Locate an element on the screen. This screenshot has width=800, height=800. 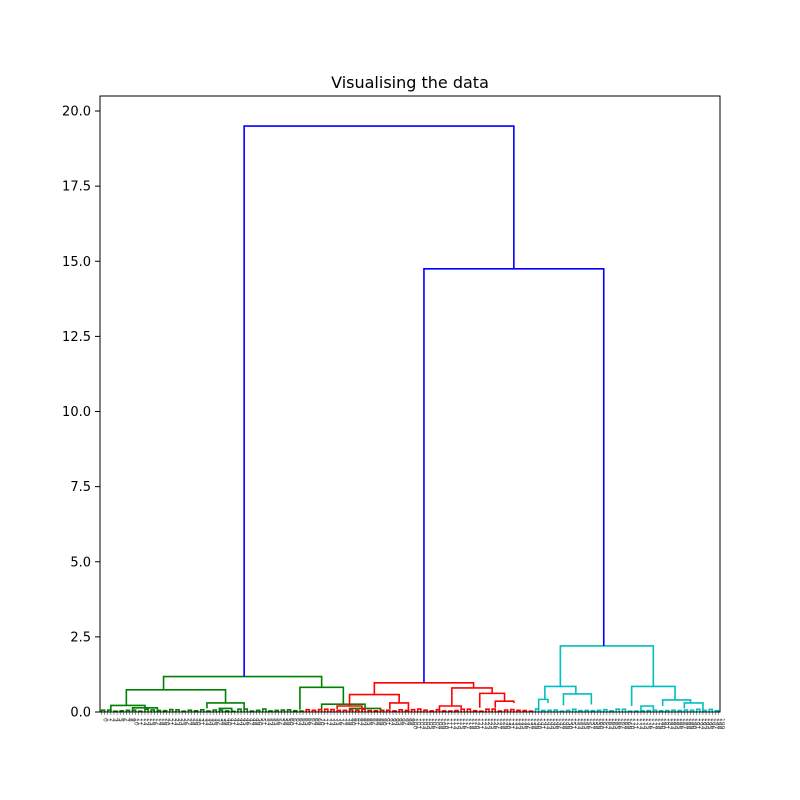
y-tick-label: 17.5 is located at coordinates (76, 187).